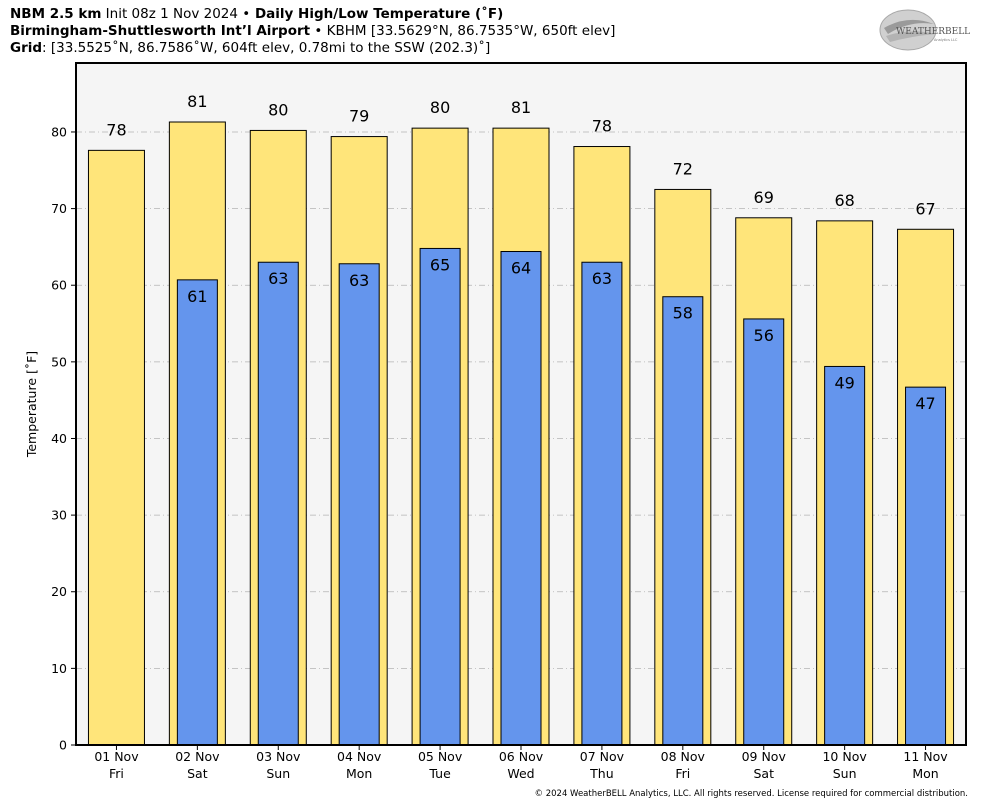  What do you see at coordinates (471, 31) in the screenshot?
I see `station-info: KBHM [33.5629°N, 86.7535°W, 650ft elev]` at bounding box center [471, 31].